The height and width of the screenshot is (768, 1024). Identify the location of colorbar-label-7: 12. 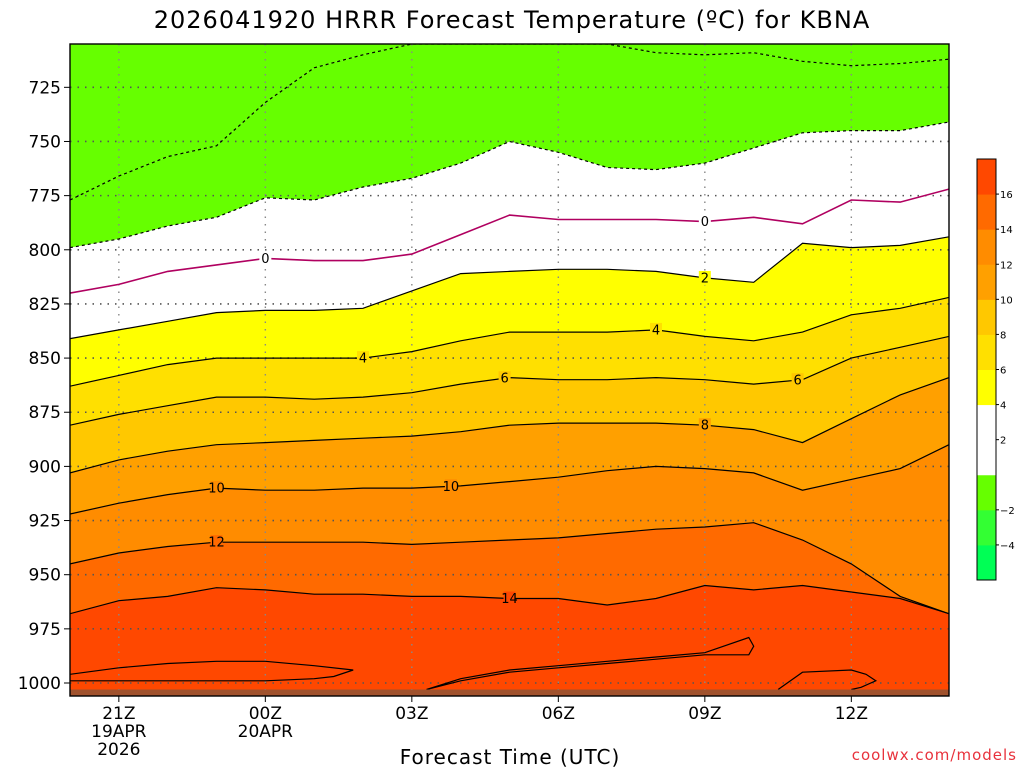
(1006, 265).